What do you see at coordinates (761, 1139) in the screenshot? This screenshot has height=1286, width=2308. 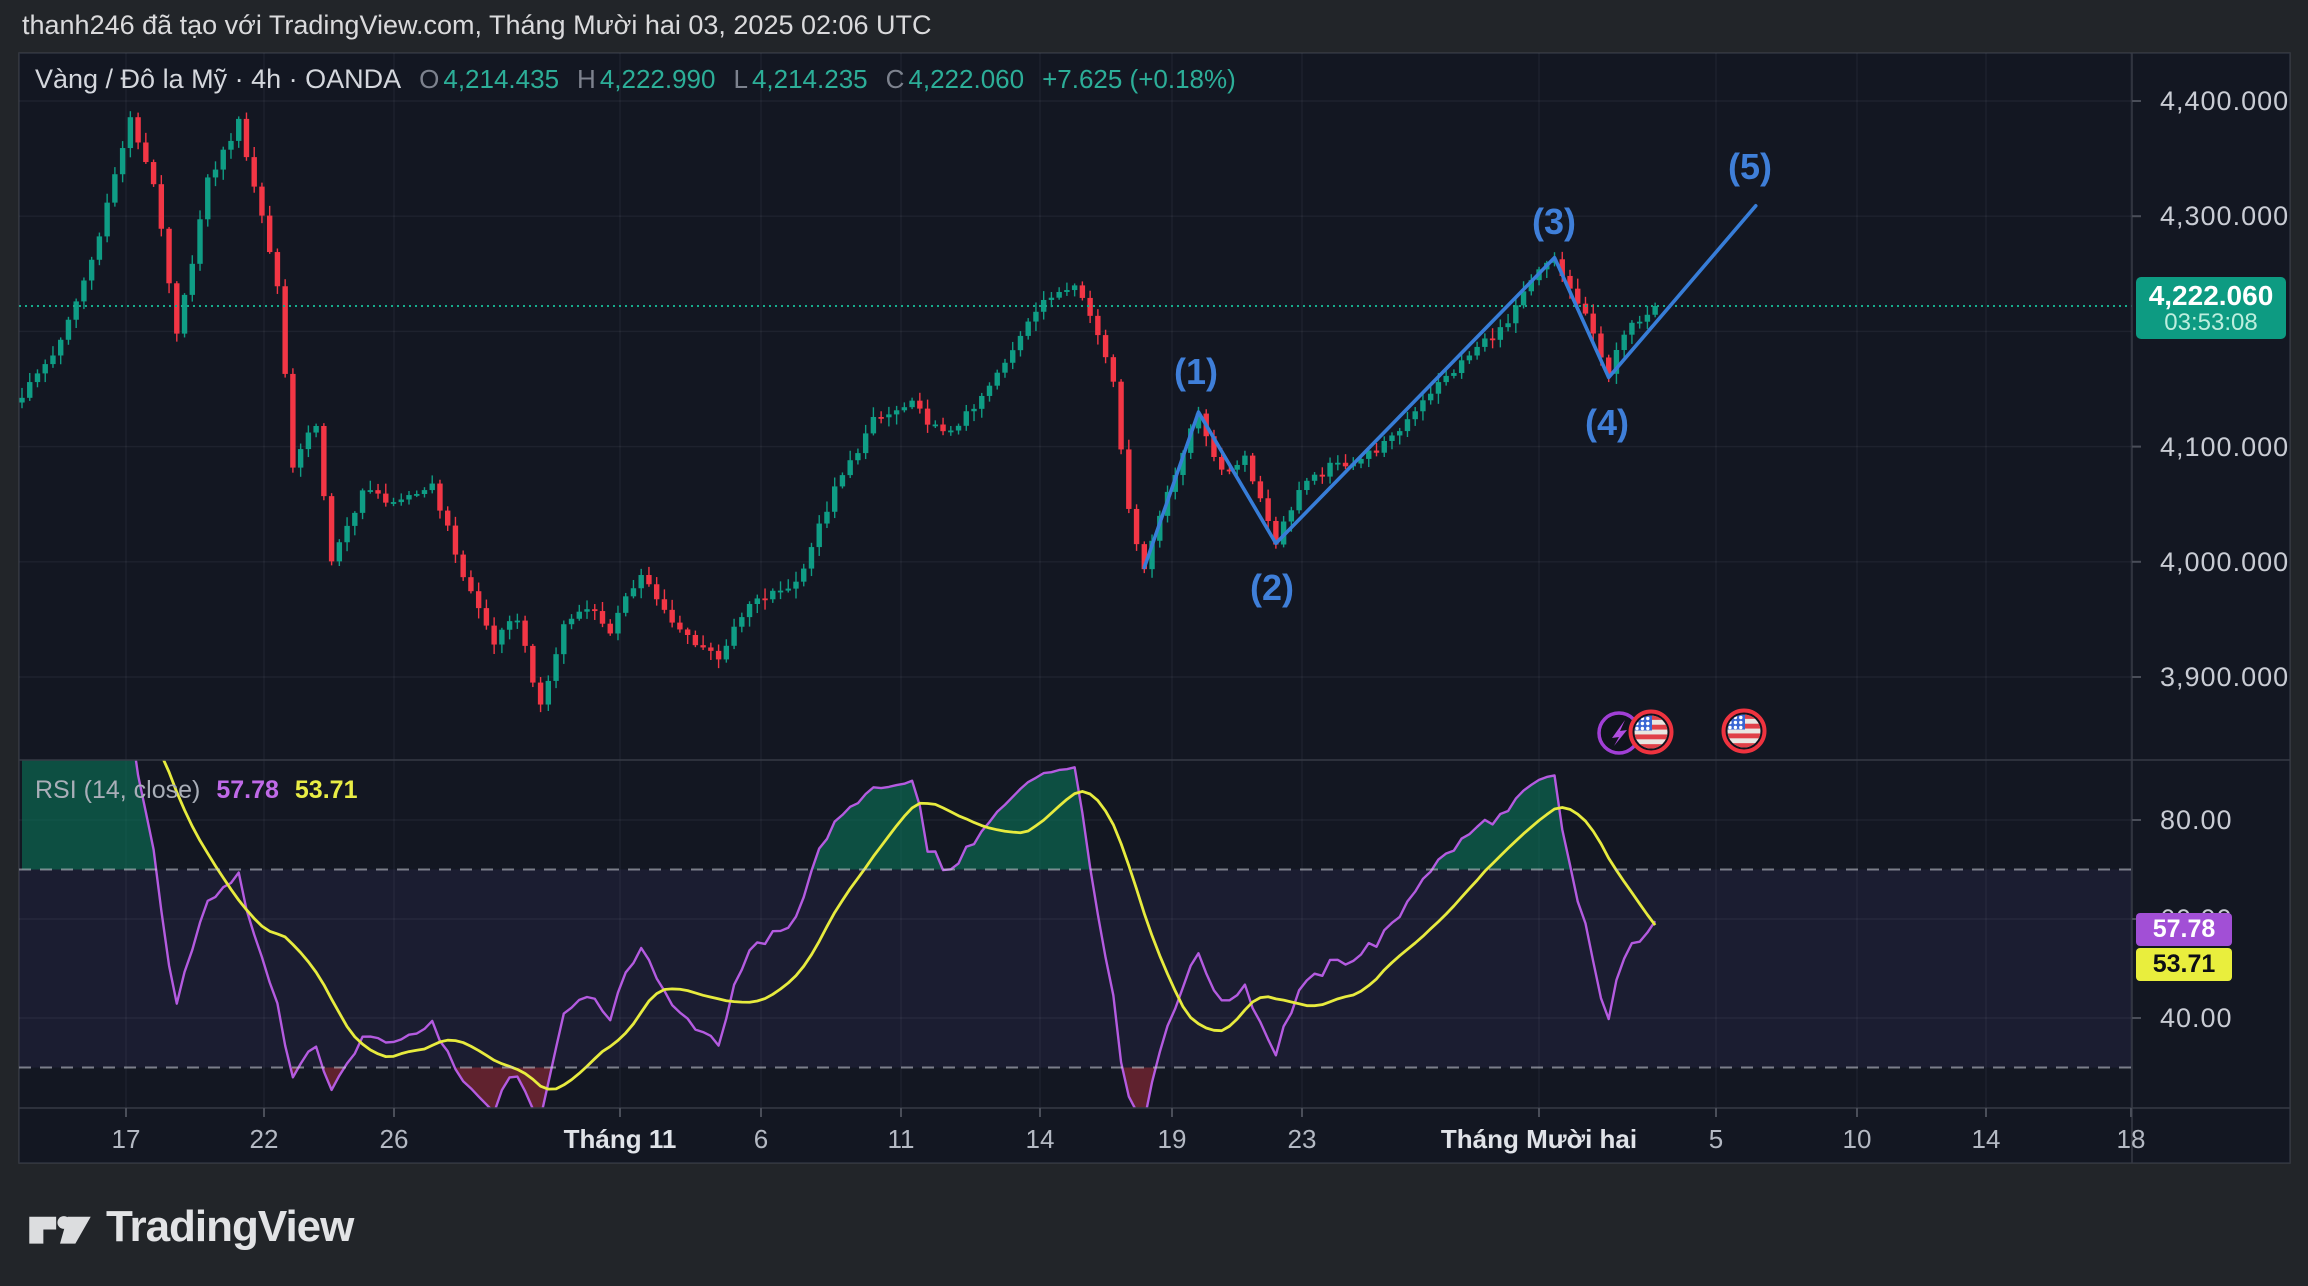 I see `time-axis-label: 6` at bounding box center [761, 1139].